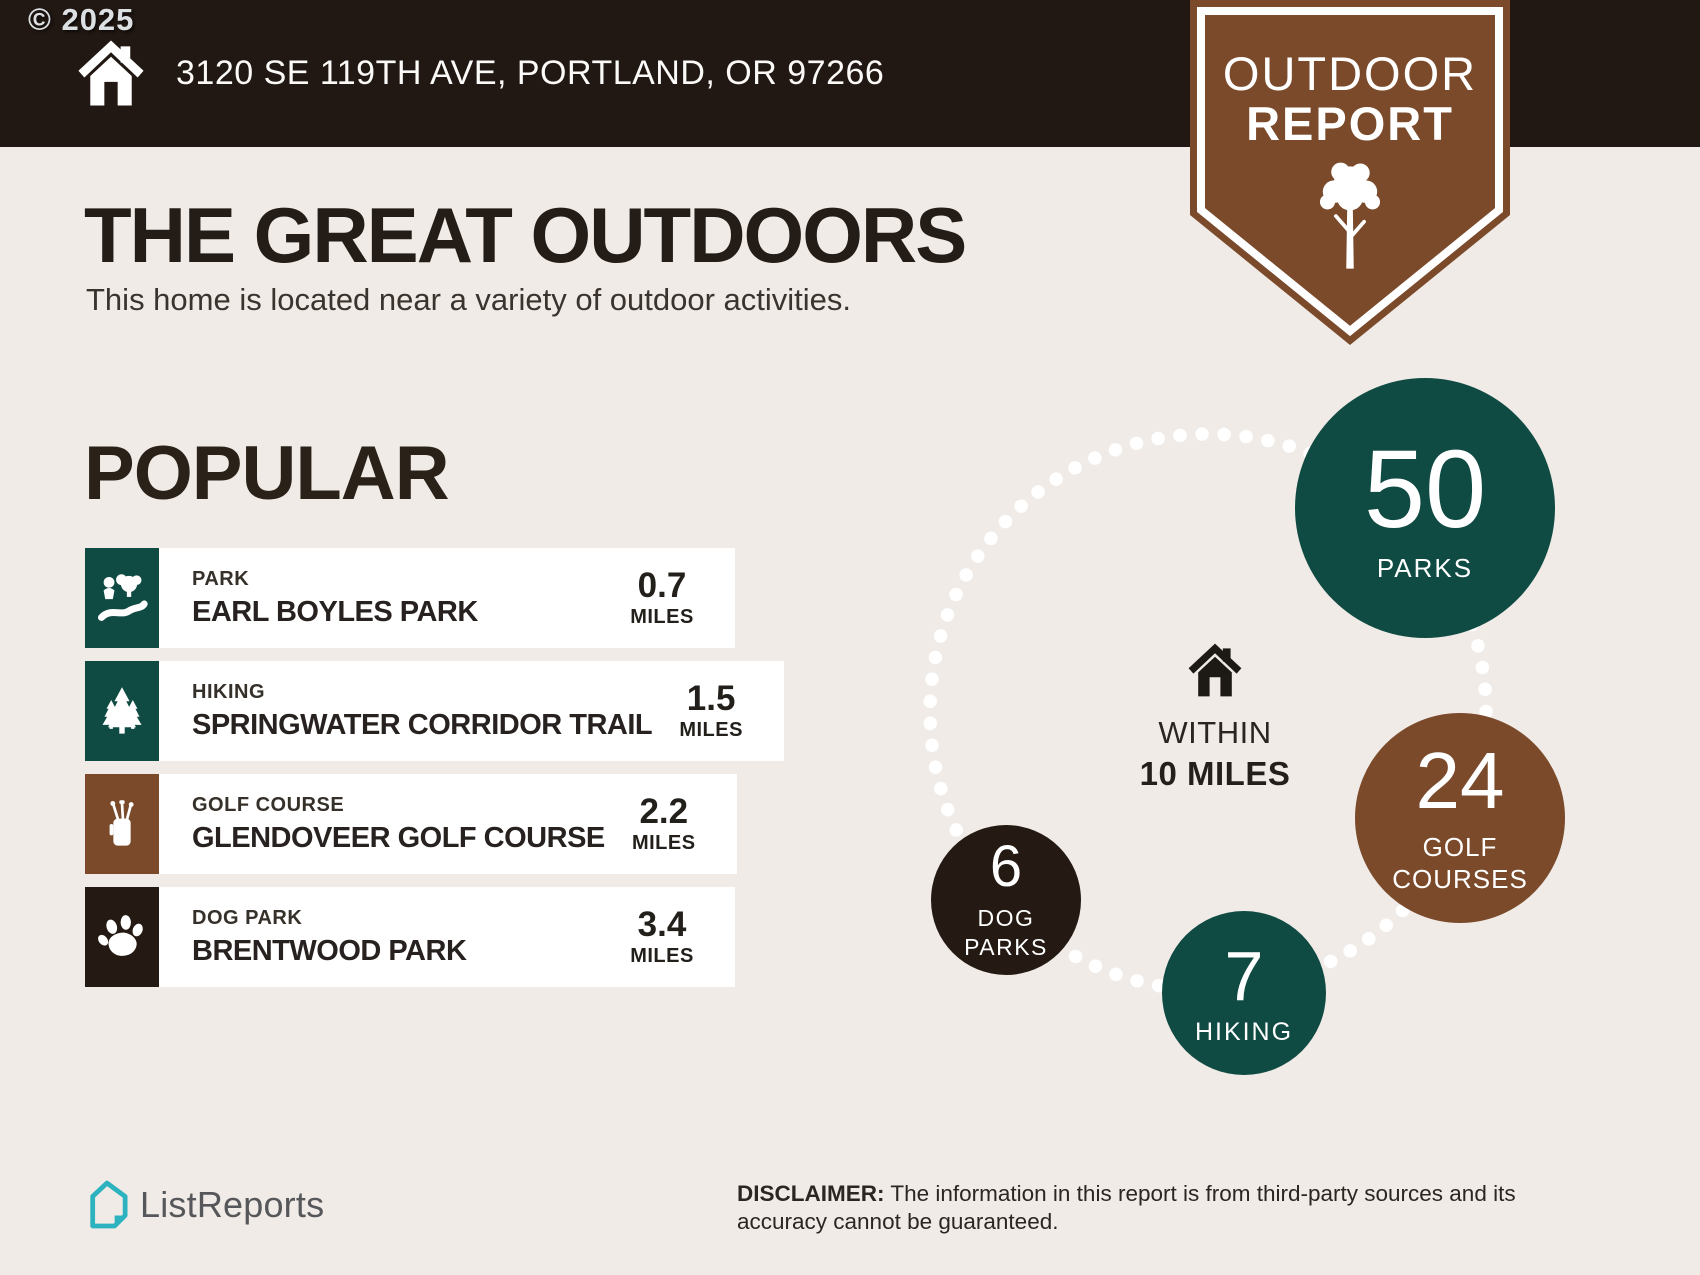 This screenshot has width=1700, height=1275. Describe the element at coordinates (1006, 867) in the screenshot. I see `stat-value: 6` at that location.